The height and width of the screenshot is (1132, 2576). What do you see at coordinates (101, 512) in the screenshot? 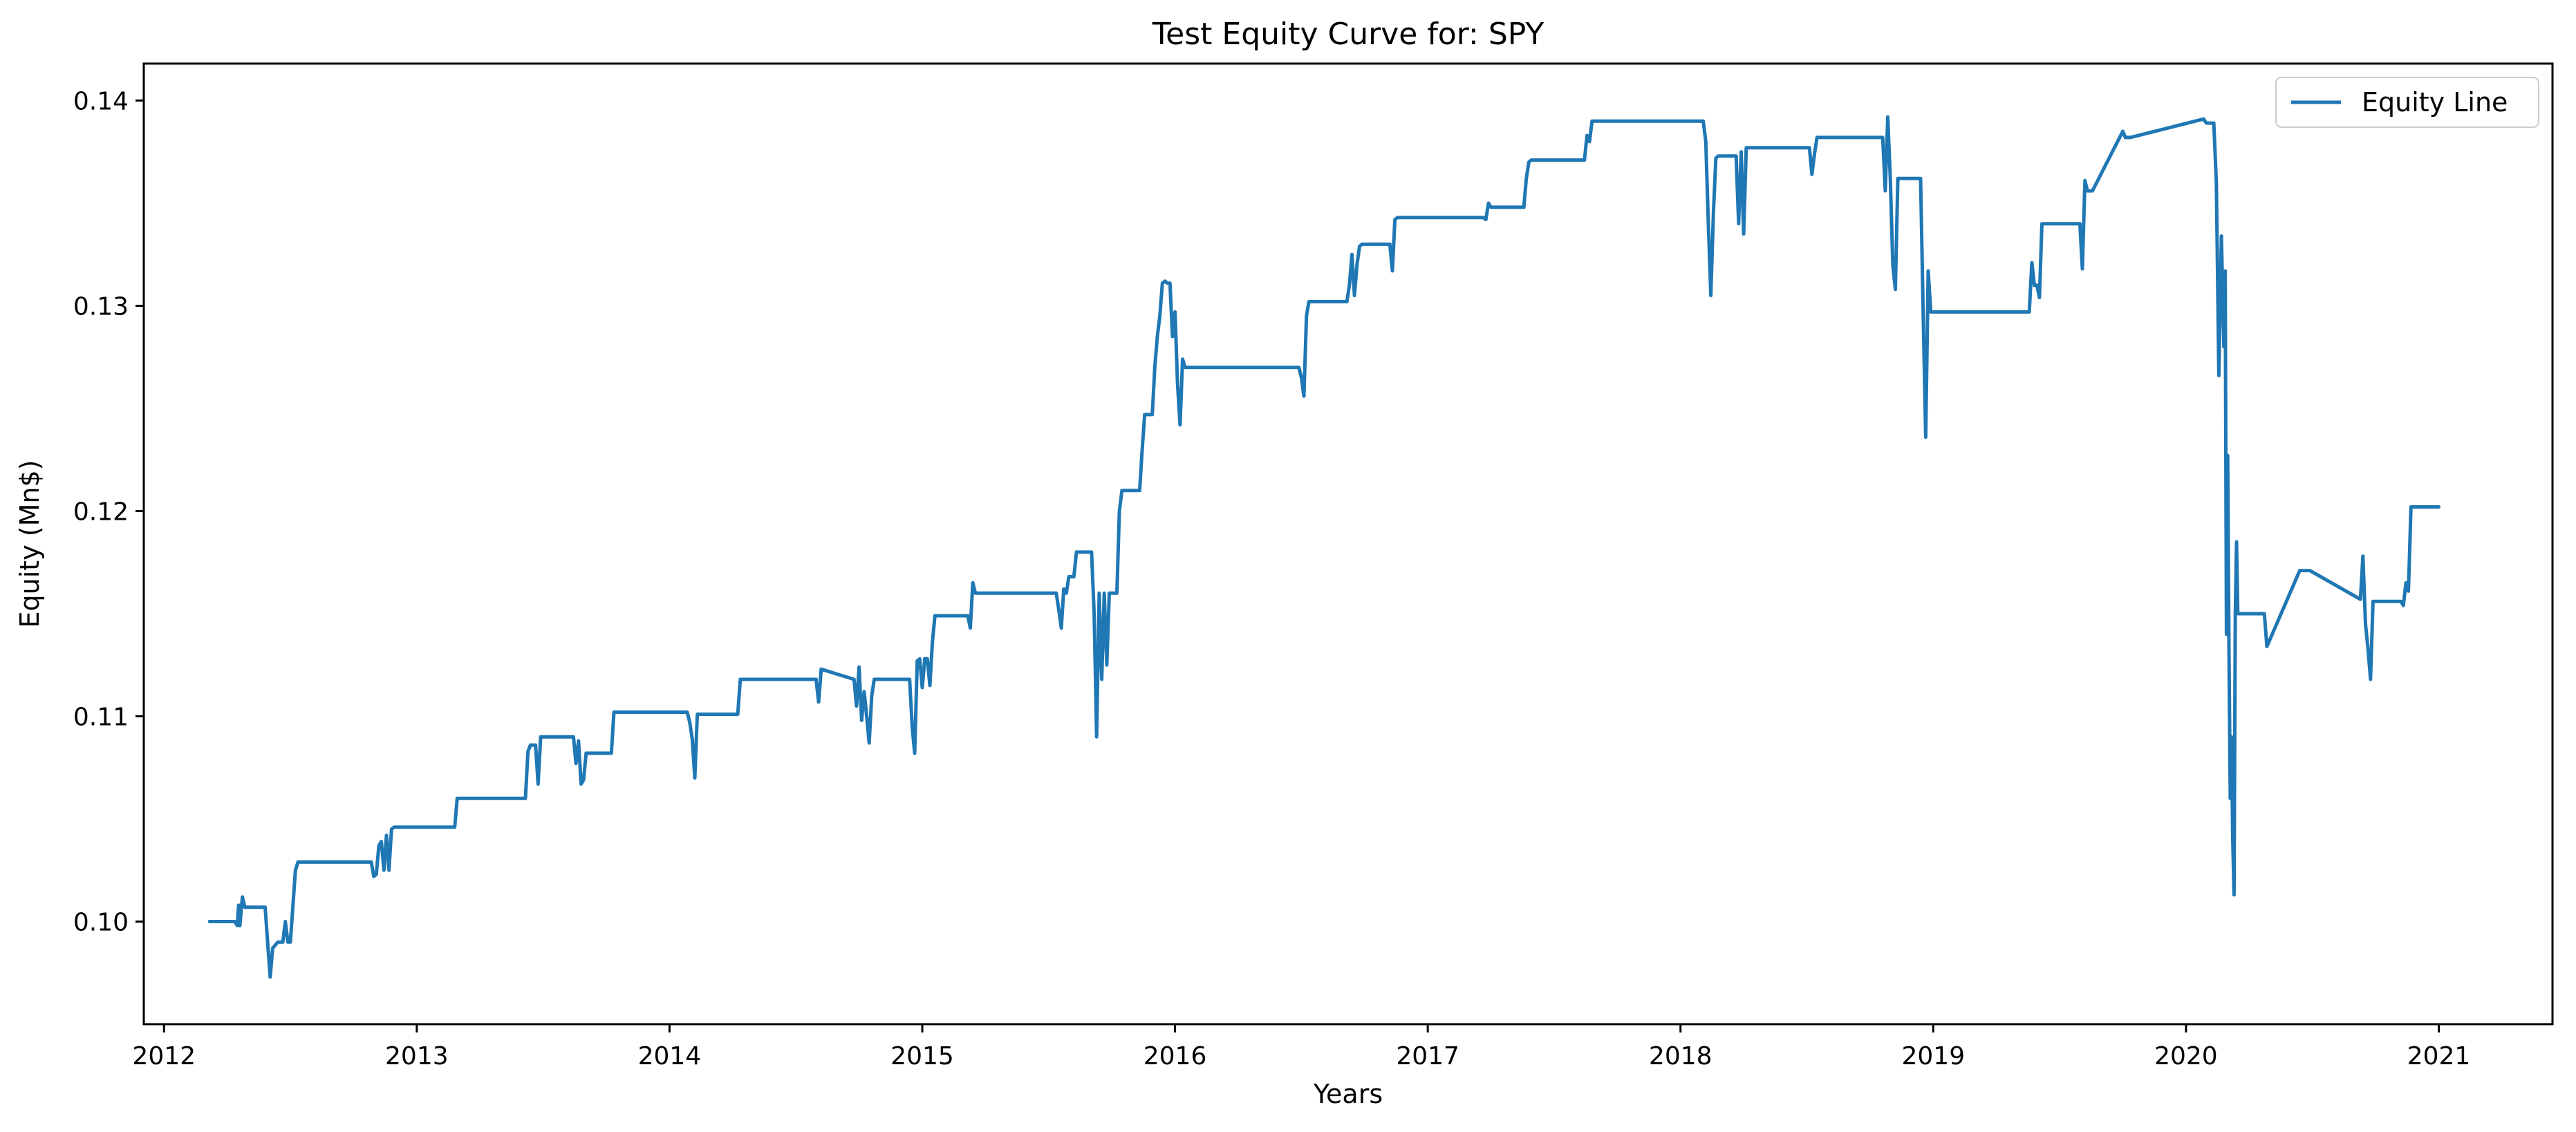
I see `y-tick-label: 0.12` at bounding box center [101, 512].